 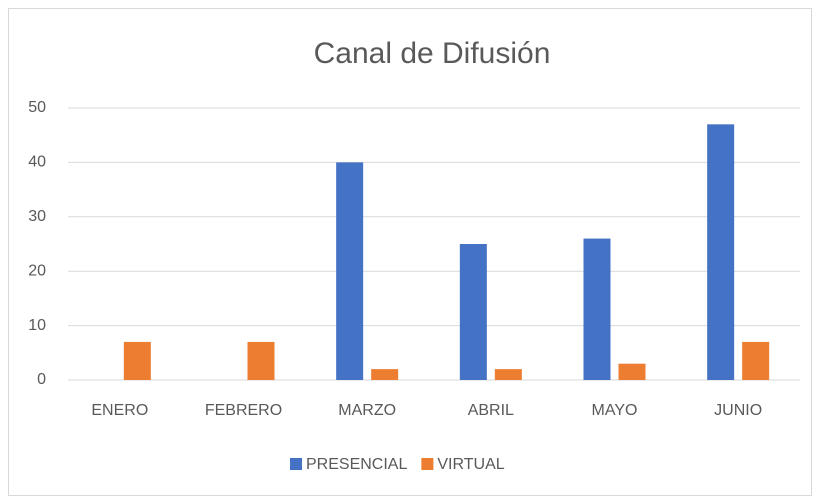 I want to click on y-tick-label: 40, so click(x=37, y=162).